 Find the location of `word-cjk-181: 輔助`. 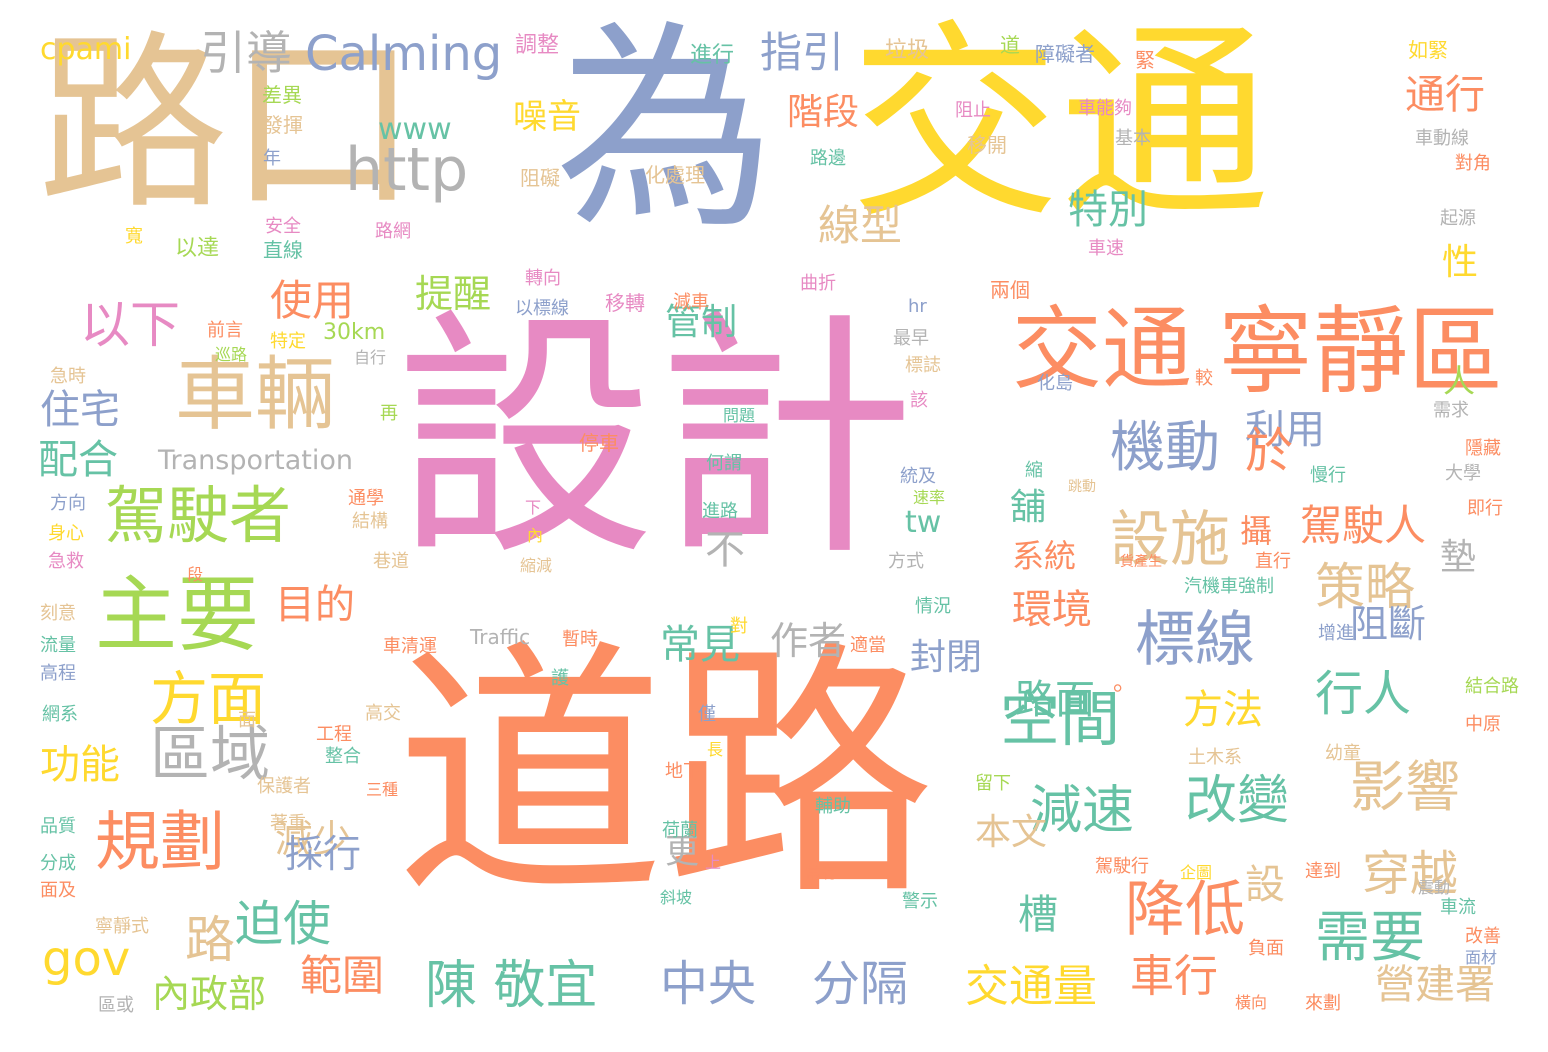

word-cjk-181: 輔助 is located at coordinates (833, 806).